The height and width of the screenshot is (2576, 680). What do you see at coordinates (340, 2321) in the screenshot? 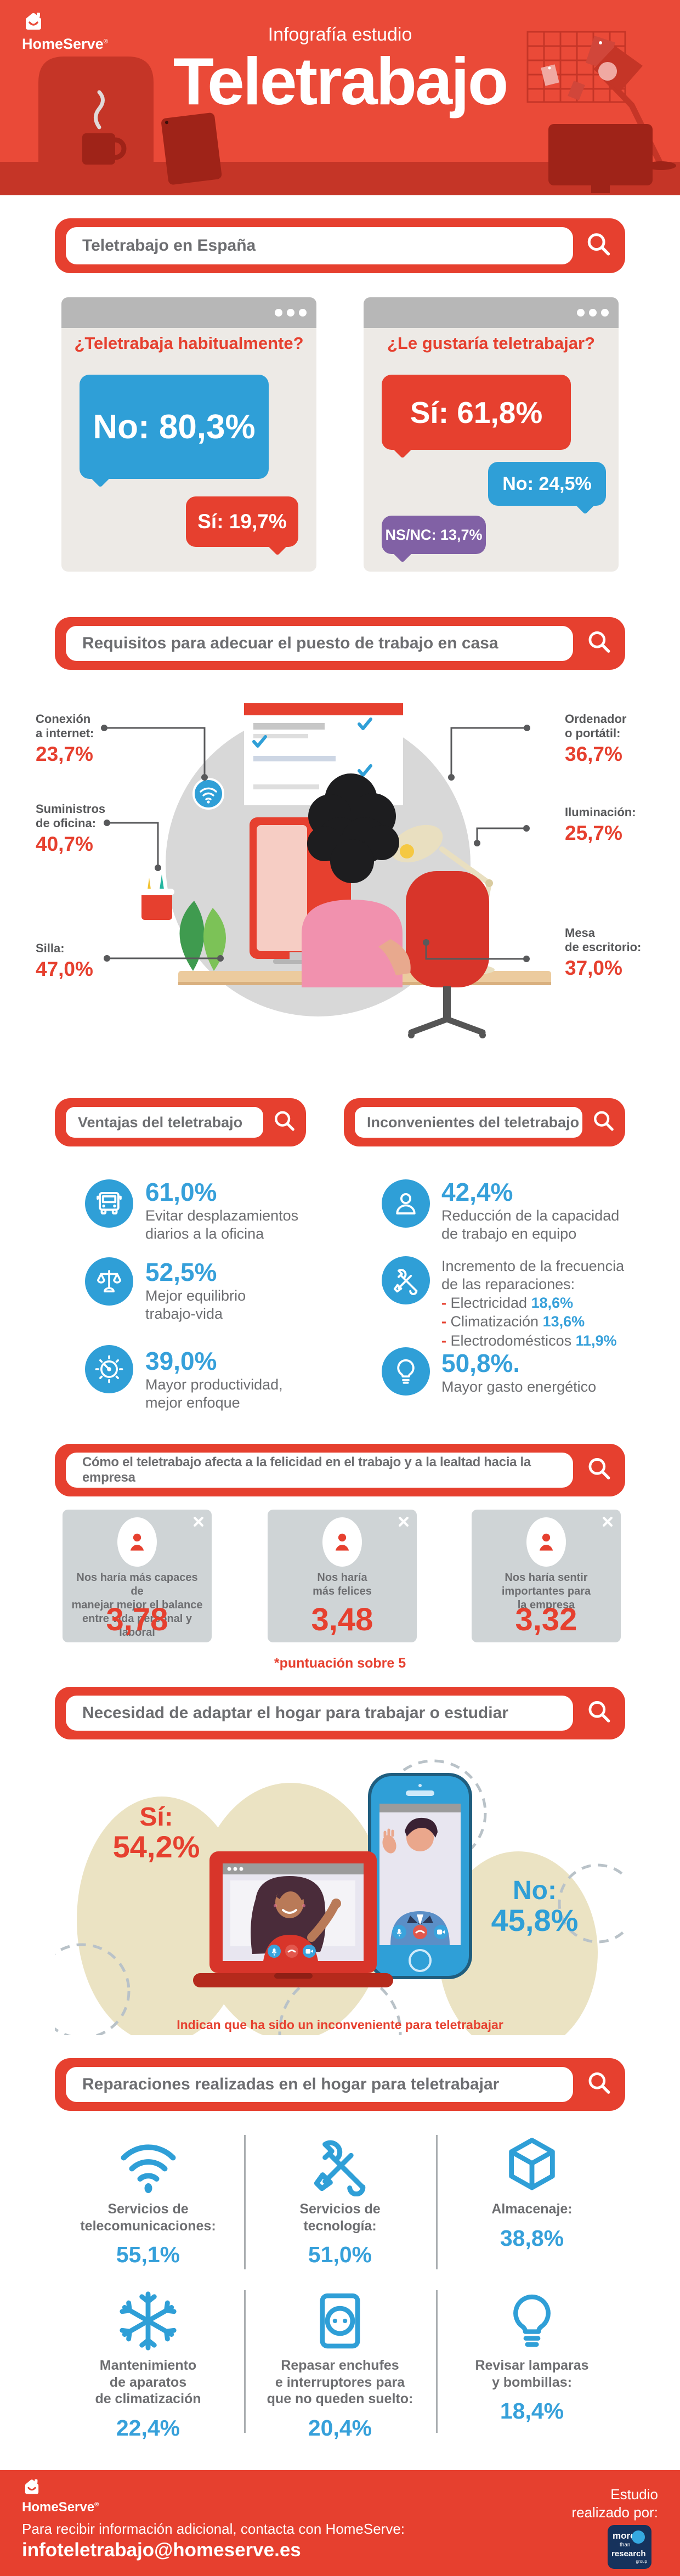
I see `outlet-icon` at bounding box center [340, 2321].